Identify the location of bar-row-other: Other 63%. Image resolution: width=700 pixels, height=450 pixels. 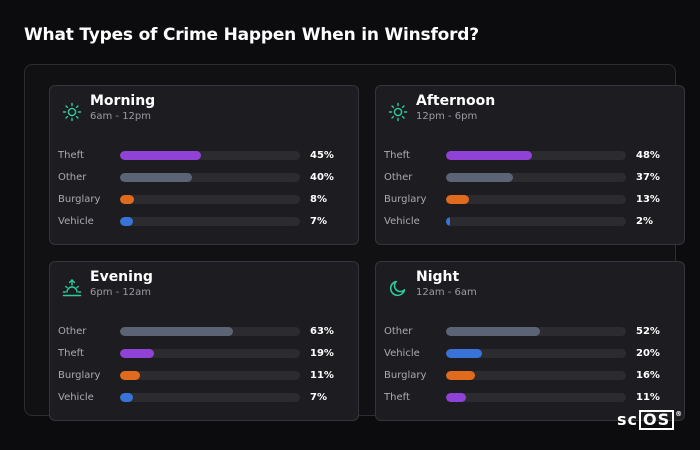
(205, 335).